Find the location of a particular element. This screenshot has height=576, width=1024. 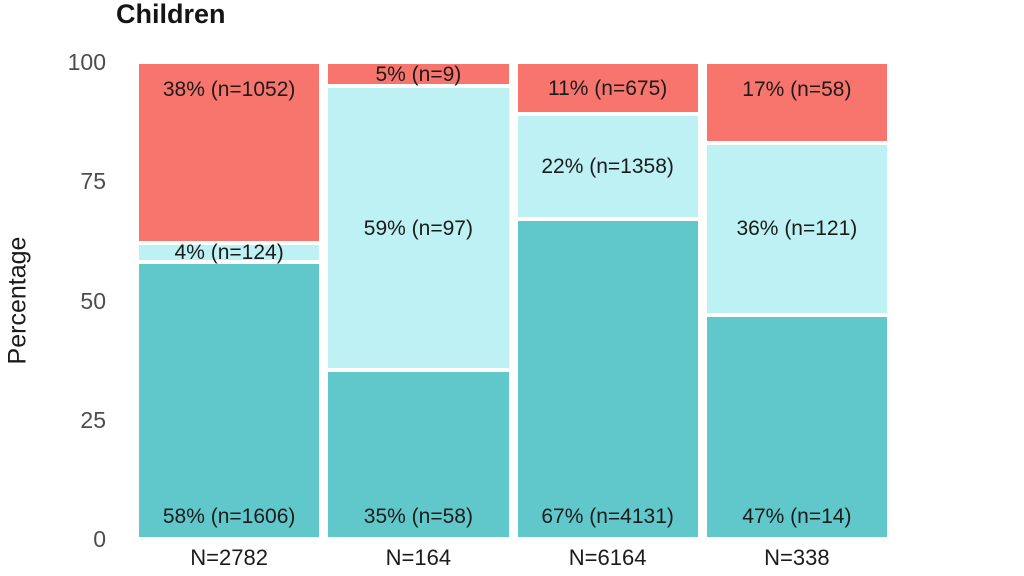

x-axis-labels: N=2782 N=164 N=6164 N=338 is located at coordinates (513, 558).